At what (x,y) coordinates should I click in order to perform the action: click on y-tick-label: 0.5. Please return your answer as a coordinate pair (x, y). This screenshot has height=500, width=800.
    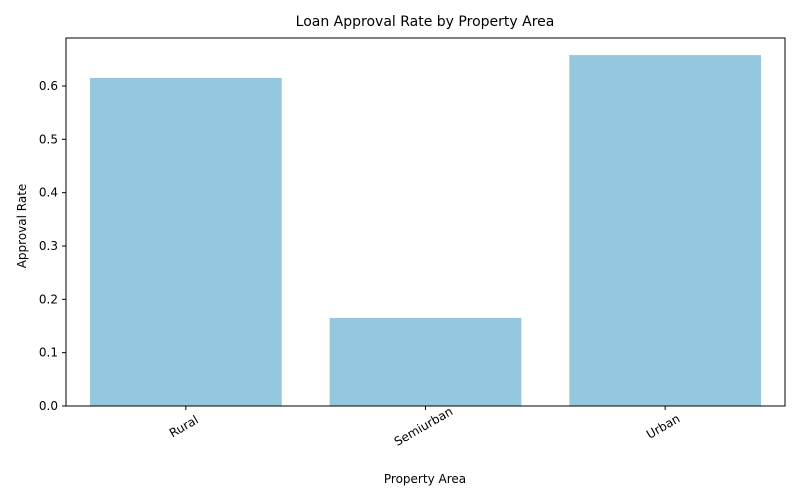
    Looking at the image, I should click on (48, 139).